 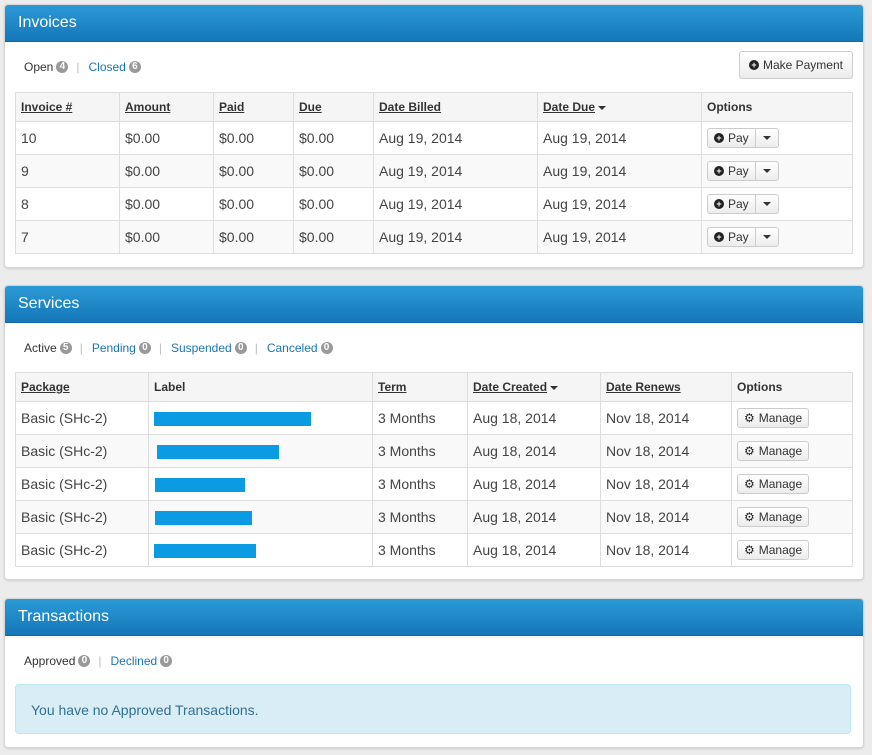 What do you see at coordinates (209, 348) in the screenshot?
I see `filter-suspended: Suspended 0` at bounding box center [209, 348].